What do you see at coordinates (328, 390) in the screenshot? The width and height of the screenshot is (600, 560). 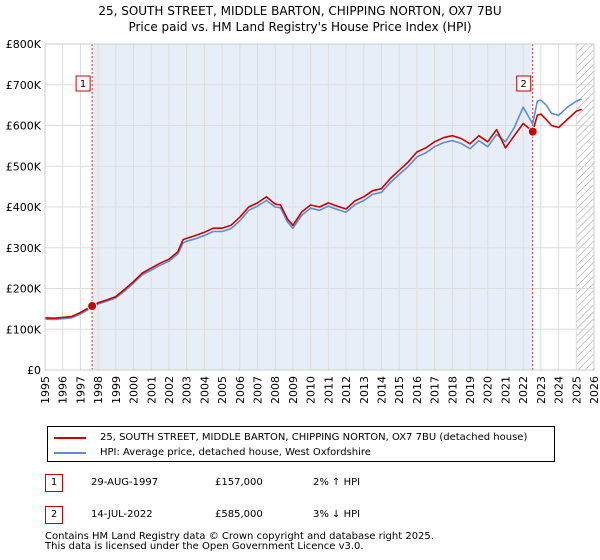 I see `x-tick-label: 2011` at bounding box center [328, 390].